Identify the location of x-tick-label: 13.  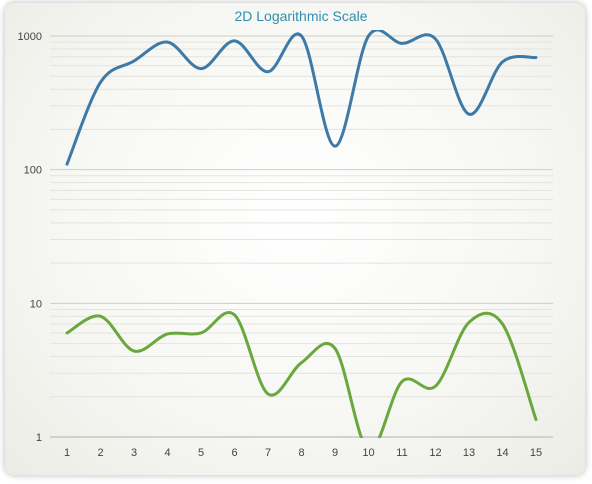
(469, 453).